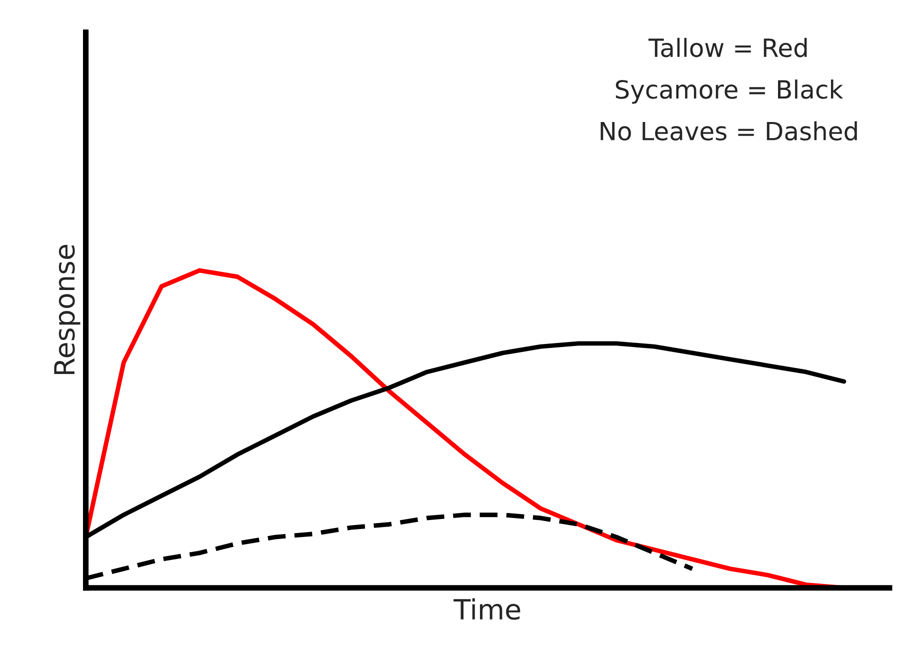 Image resolution: width=903 pixels, height=646 pixels. I want to click on x-axis-title: Time, so click(487, 609).